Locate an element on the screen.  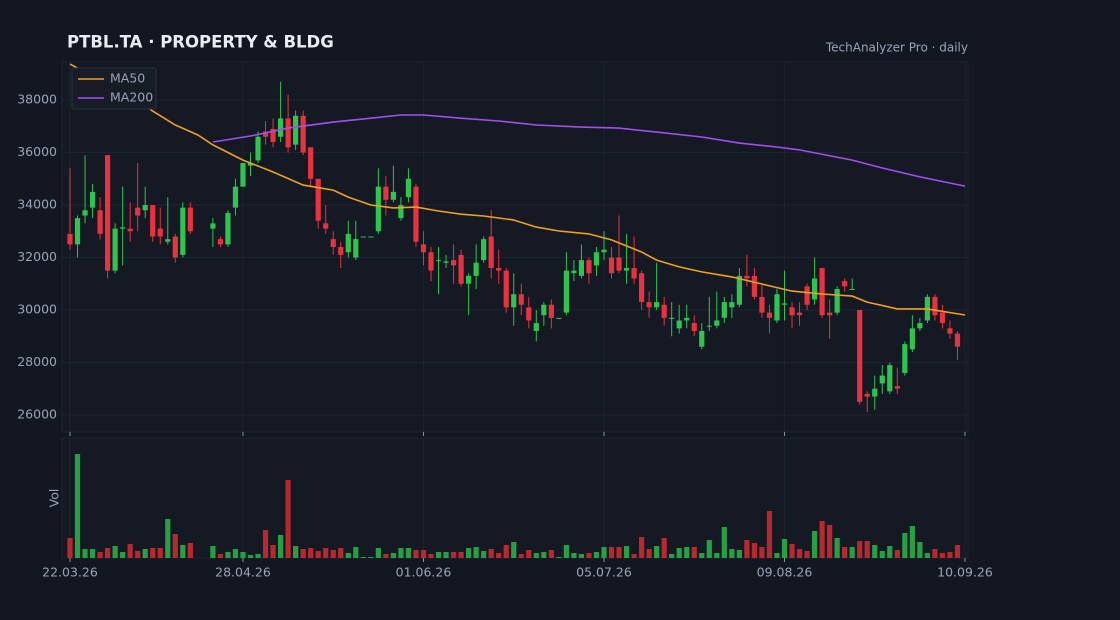
y-tick-label: 26000 is located at coordinates (37, 413).